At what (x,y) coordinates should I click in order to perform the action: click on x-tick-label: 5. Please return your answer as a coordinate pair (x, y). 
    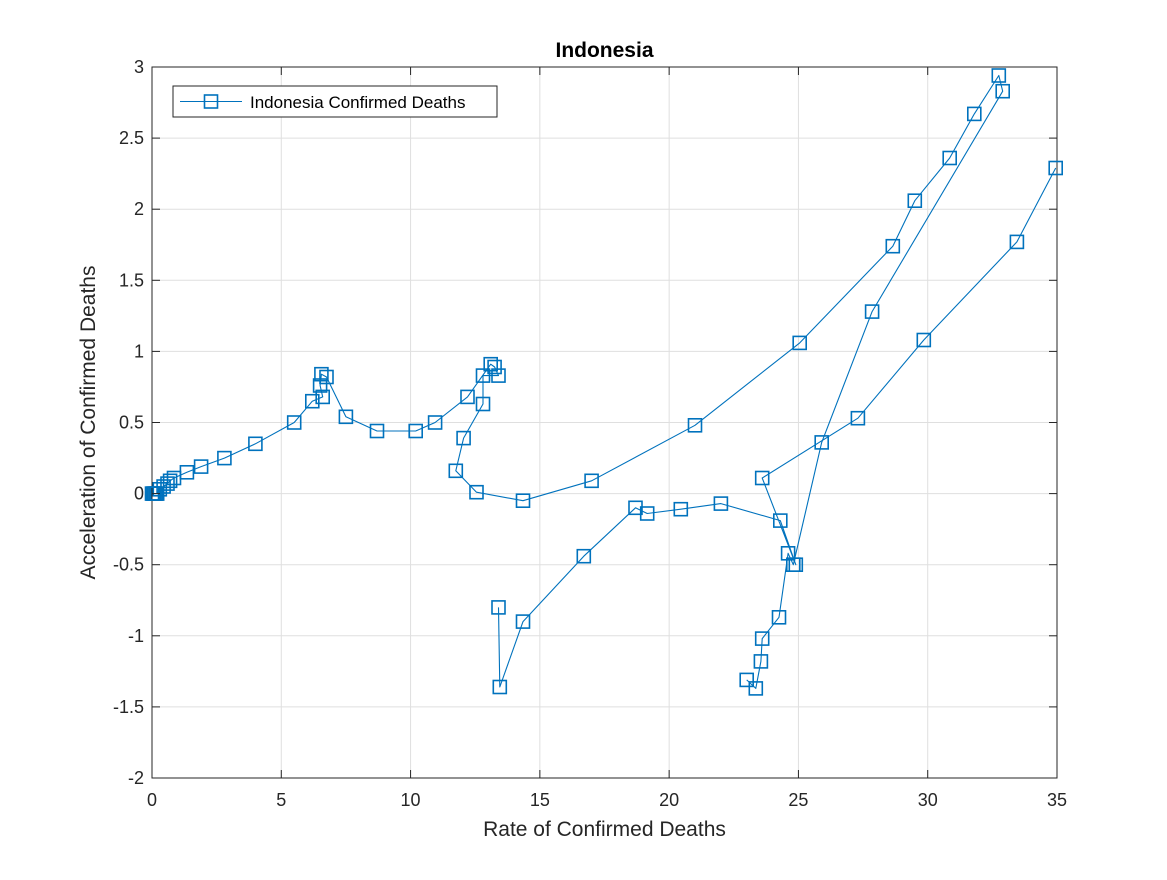
    Looking at the image, I should click on (281, 800).